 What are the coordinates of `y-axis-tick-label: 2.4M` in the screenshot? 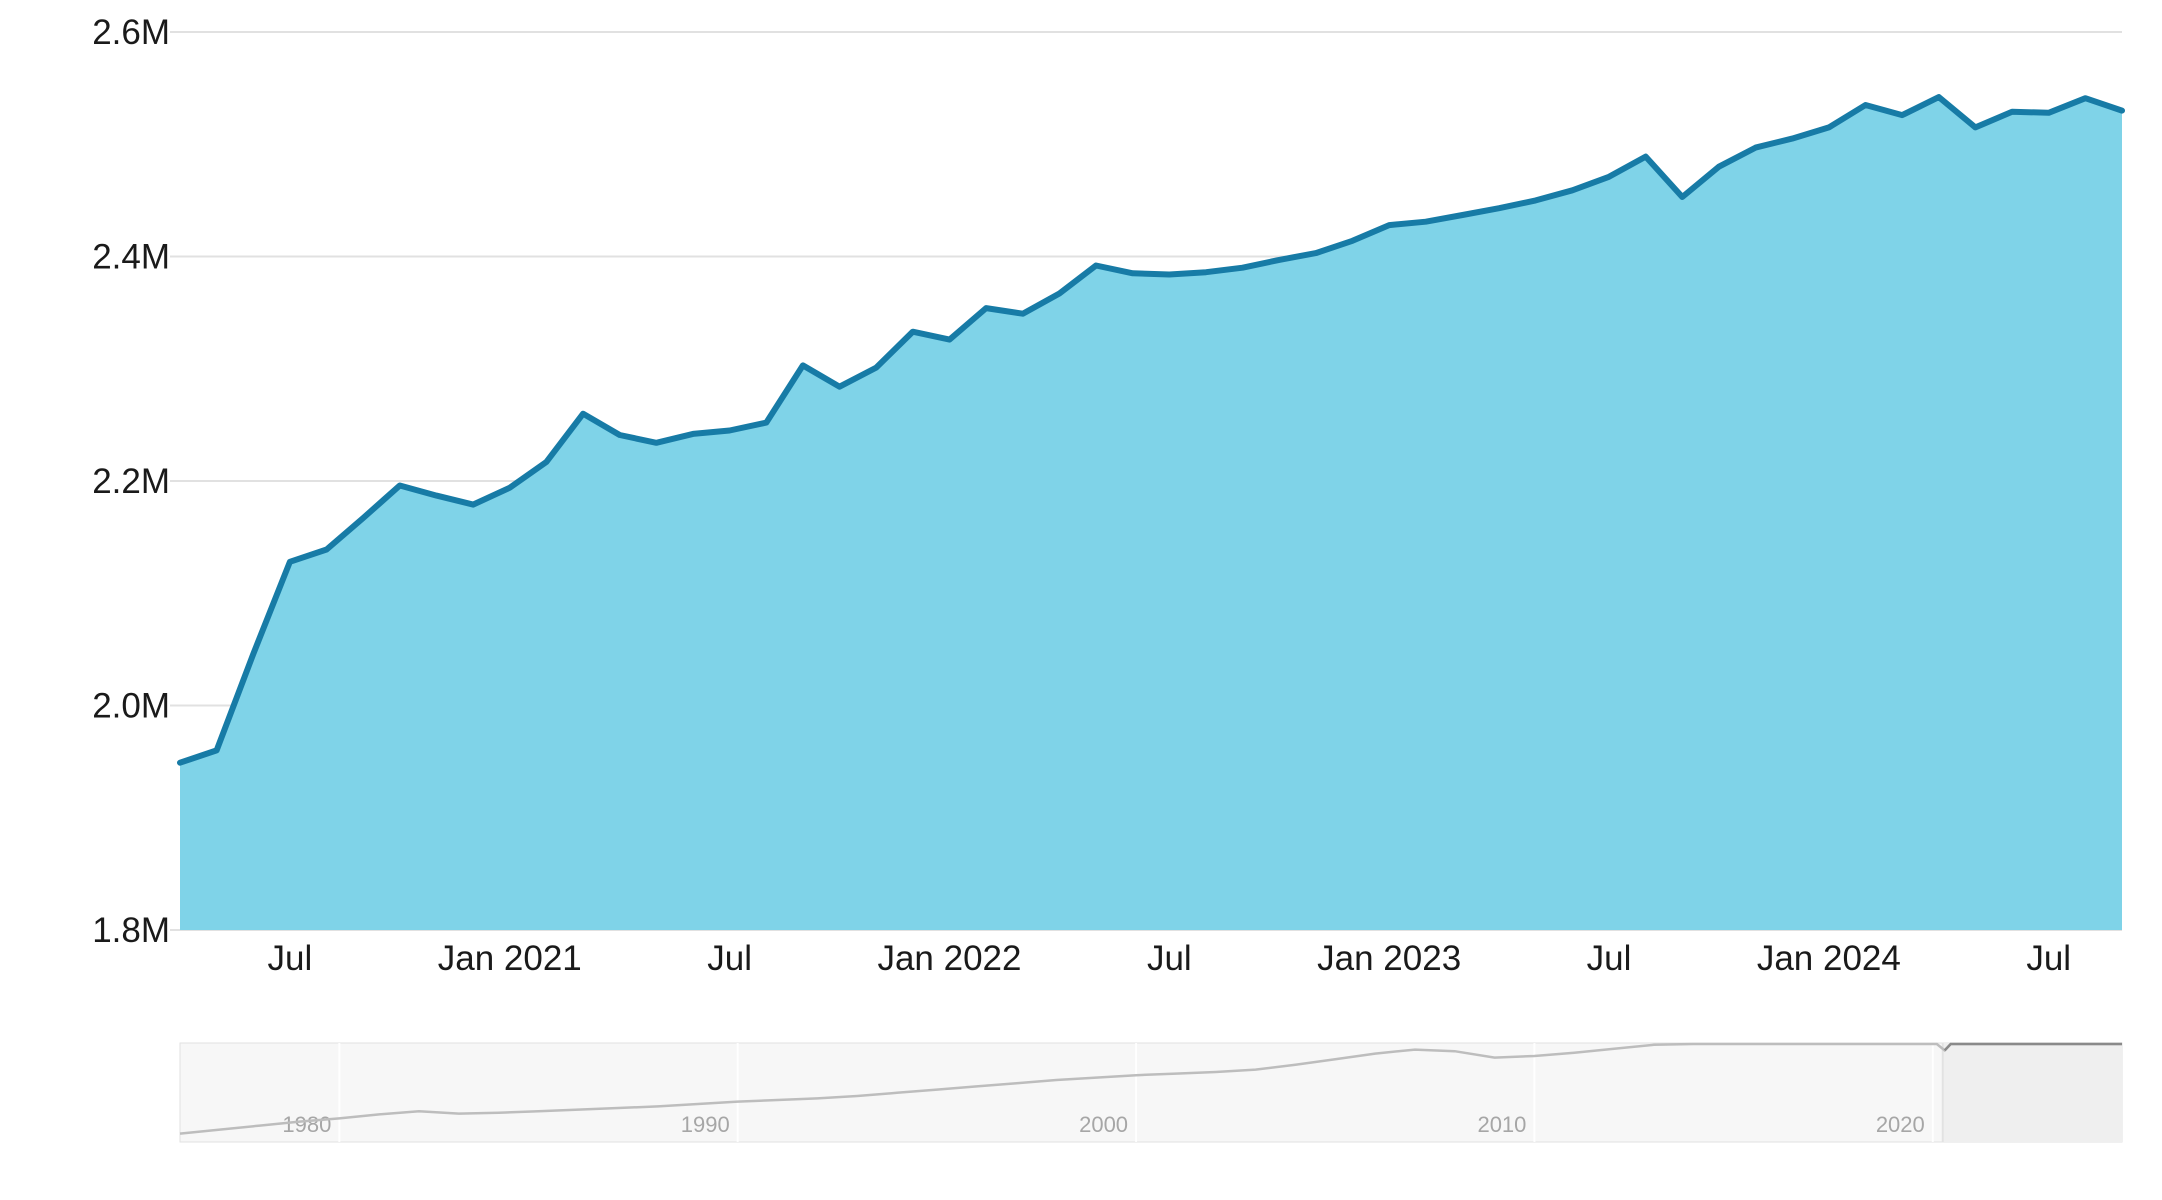 It's located at (131, 257).